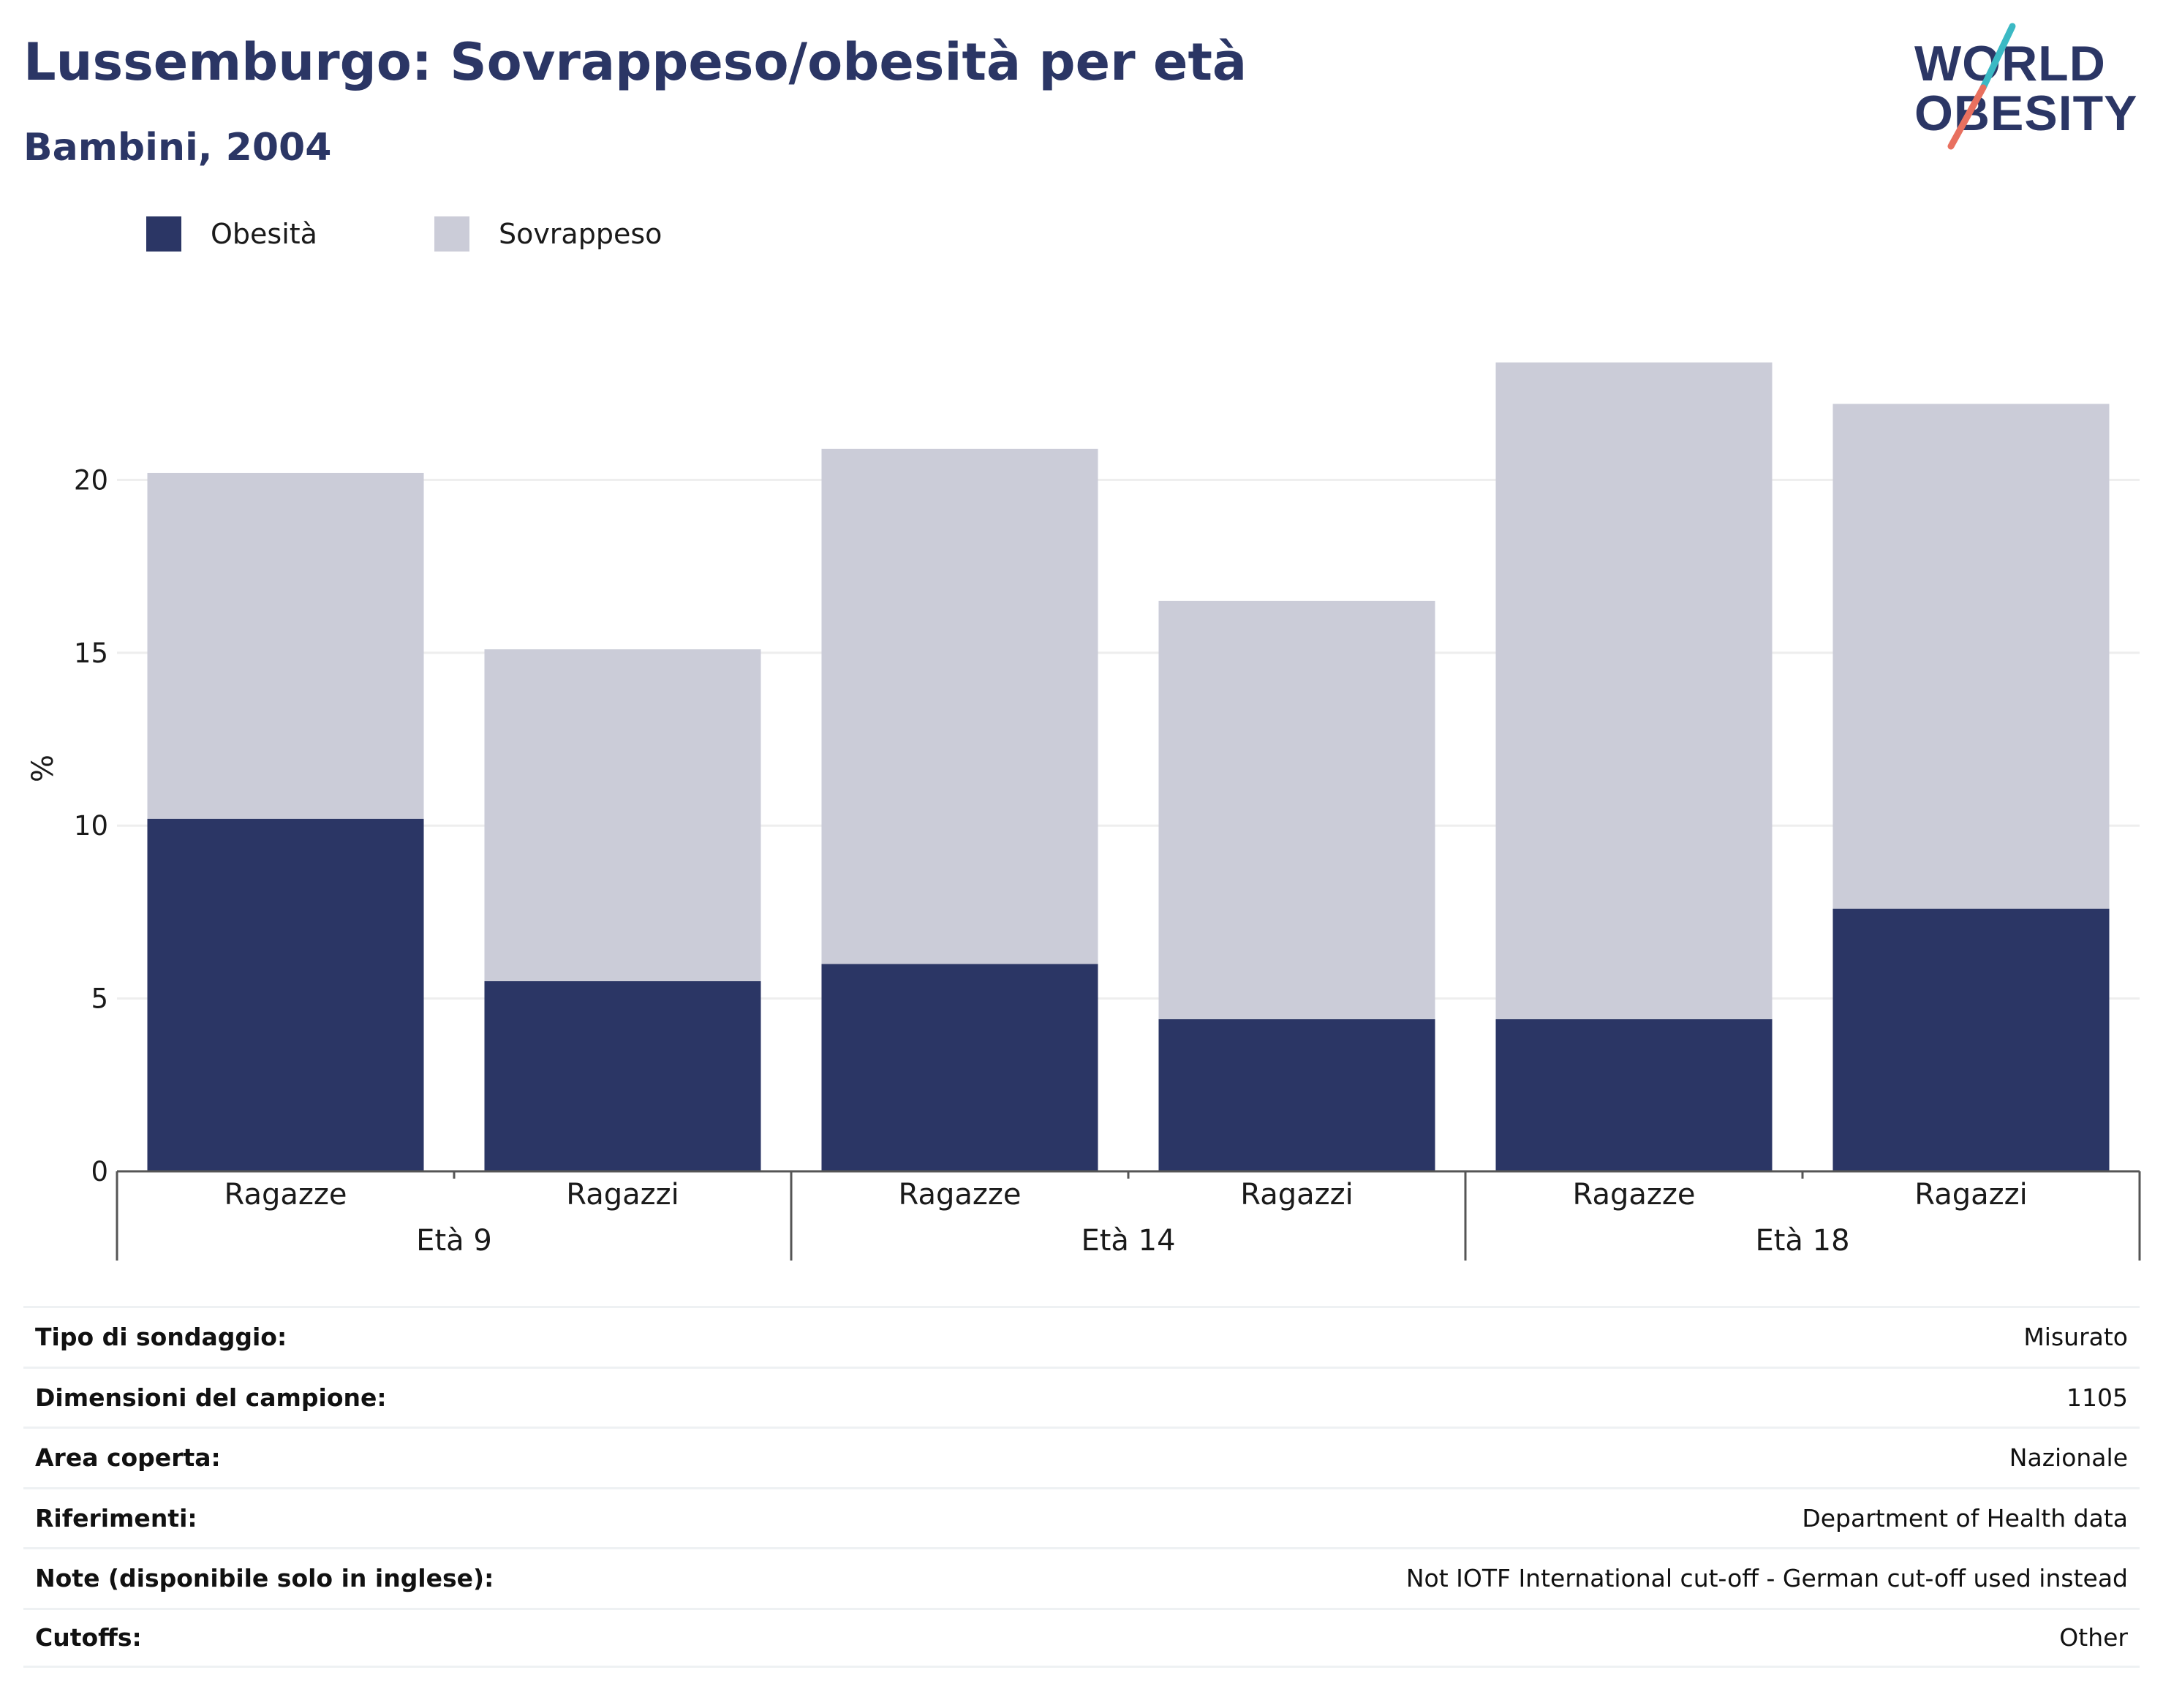  What do you see at coordinates (1081, 1457) in the screenshot?
I see `info-row: Area coperta: Nazionale` at bounding box center [1081, 1457].